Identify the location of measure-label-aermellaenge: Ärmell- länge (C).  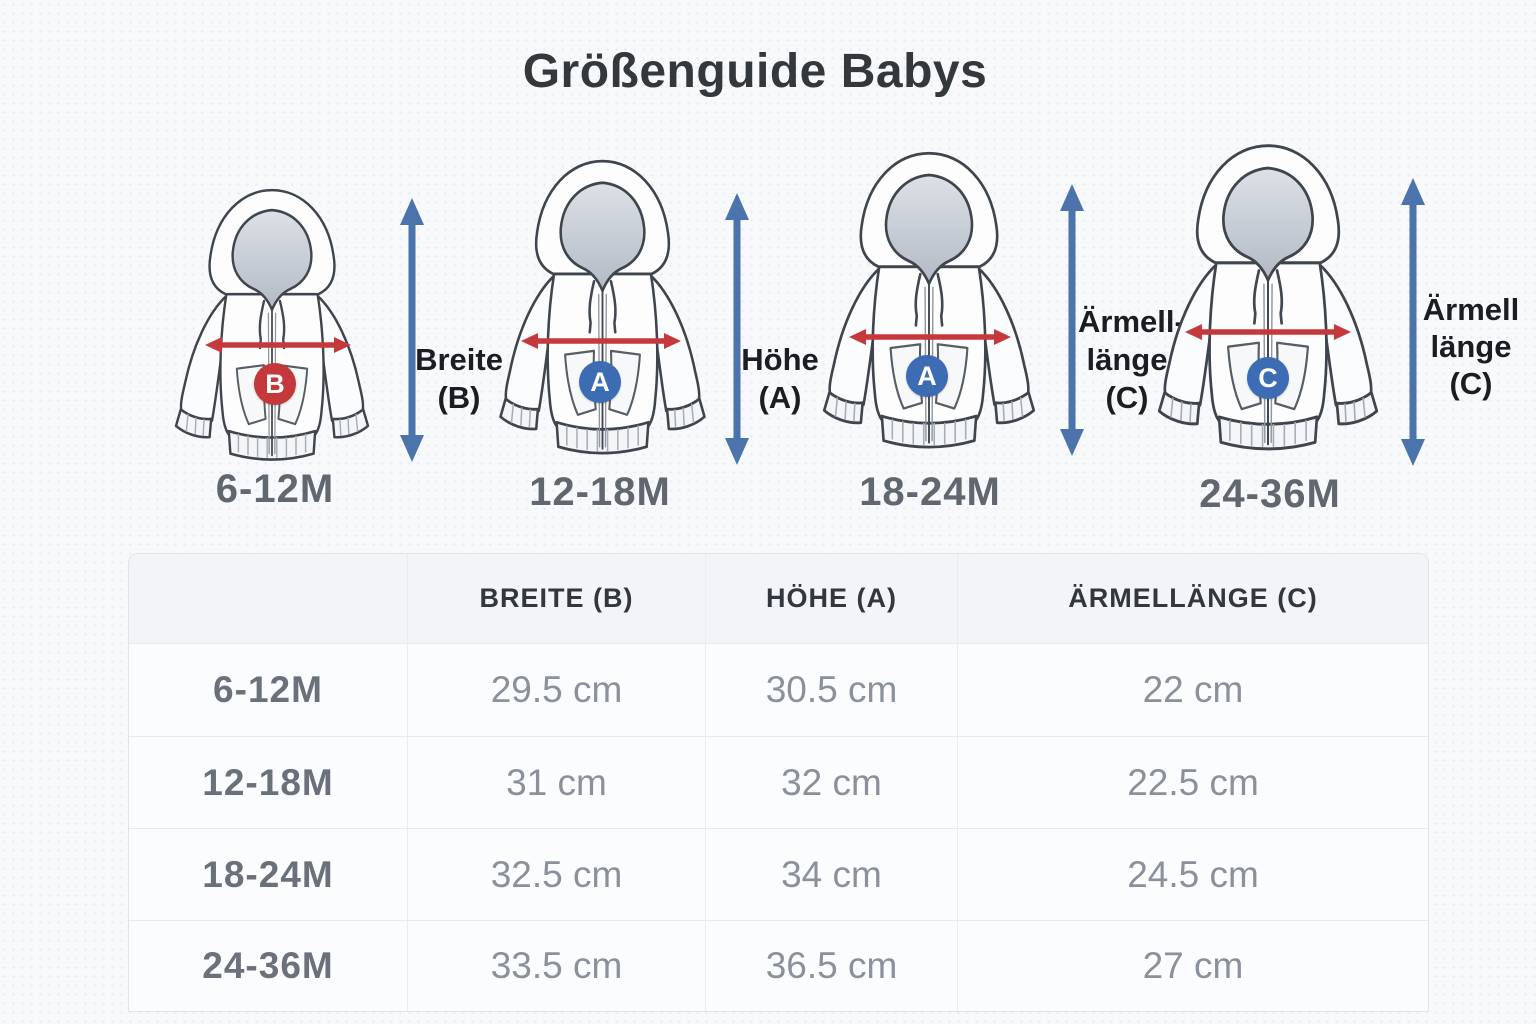
(1131, 359).